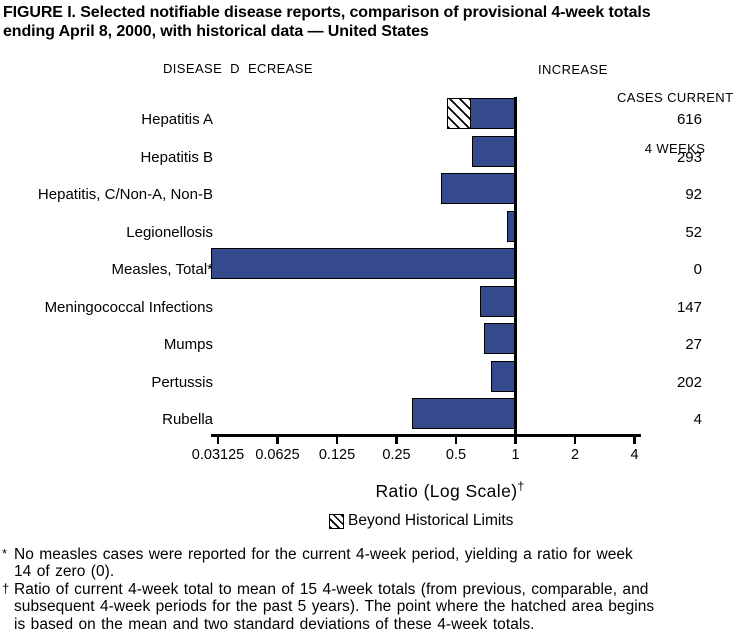 This screenshot has width=749, height=639. What do you see at coordinates (693, 194) in the screenshot?
I see `cases-value: 92` at bounding box center [693, 194].